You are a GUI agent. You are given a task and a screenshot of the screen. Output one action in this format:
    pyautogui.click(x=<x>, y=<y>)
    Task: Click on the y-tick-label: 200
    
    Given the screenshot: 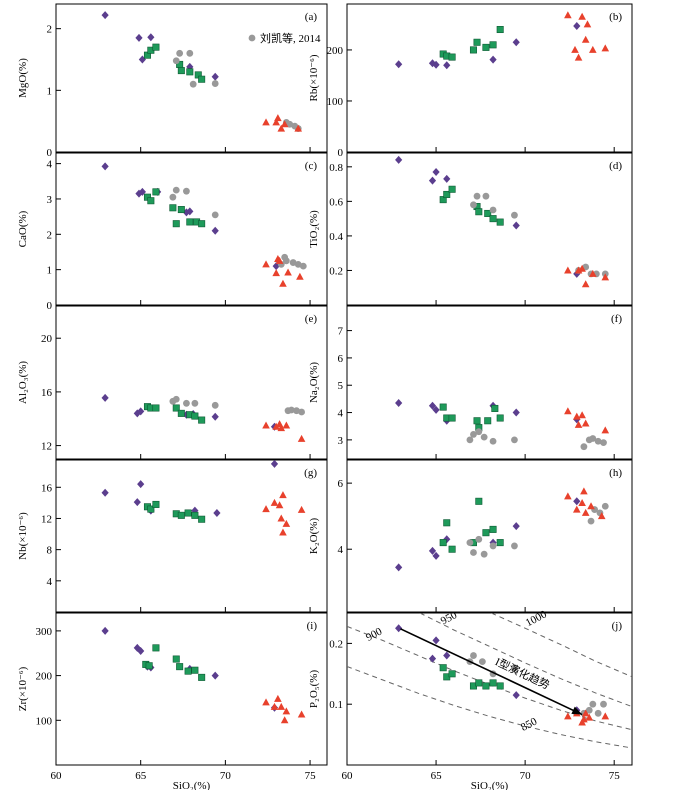 What is the action you would take?
    pyautogui.click(x=335, y=51)
    